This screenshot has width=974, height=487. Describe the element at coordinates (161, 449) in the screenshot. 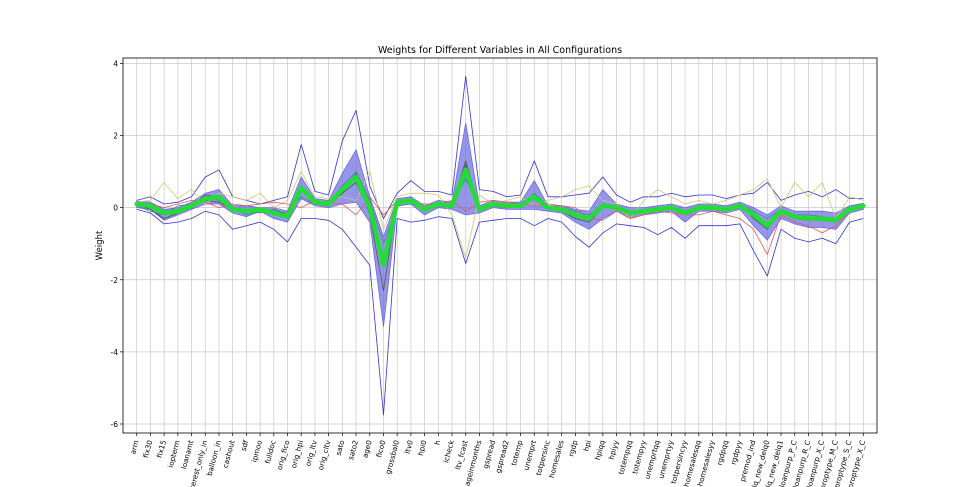

I see `x-tick-label: fix15` at that location.